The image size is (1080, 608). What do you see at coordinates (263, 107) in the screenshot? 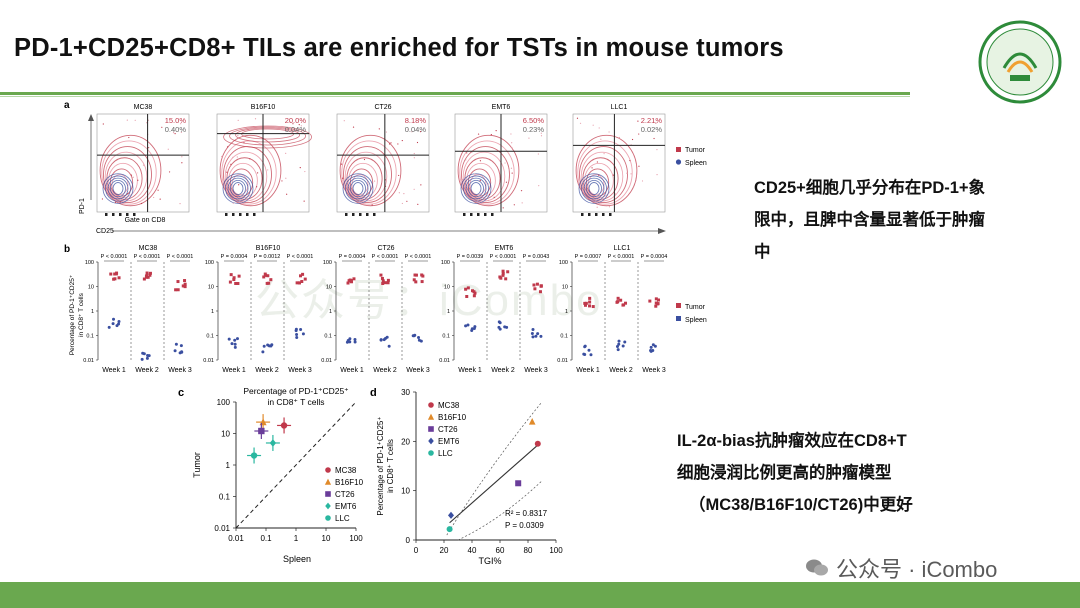
I see `flow-plot-title: B16F10` at bounding box center [263, 107].